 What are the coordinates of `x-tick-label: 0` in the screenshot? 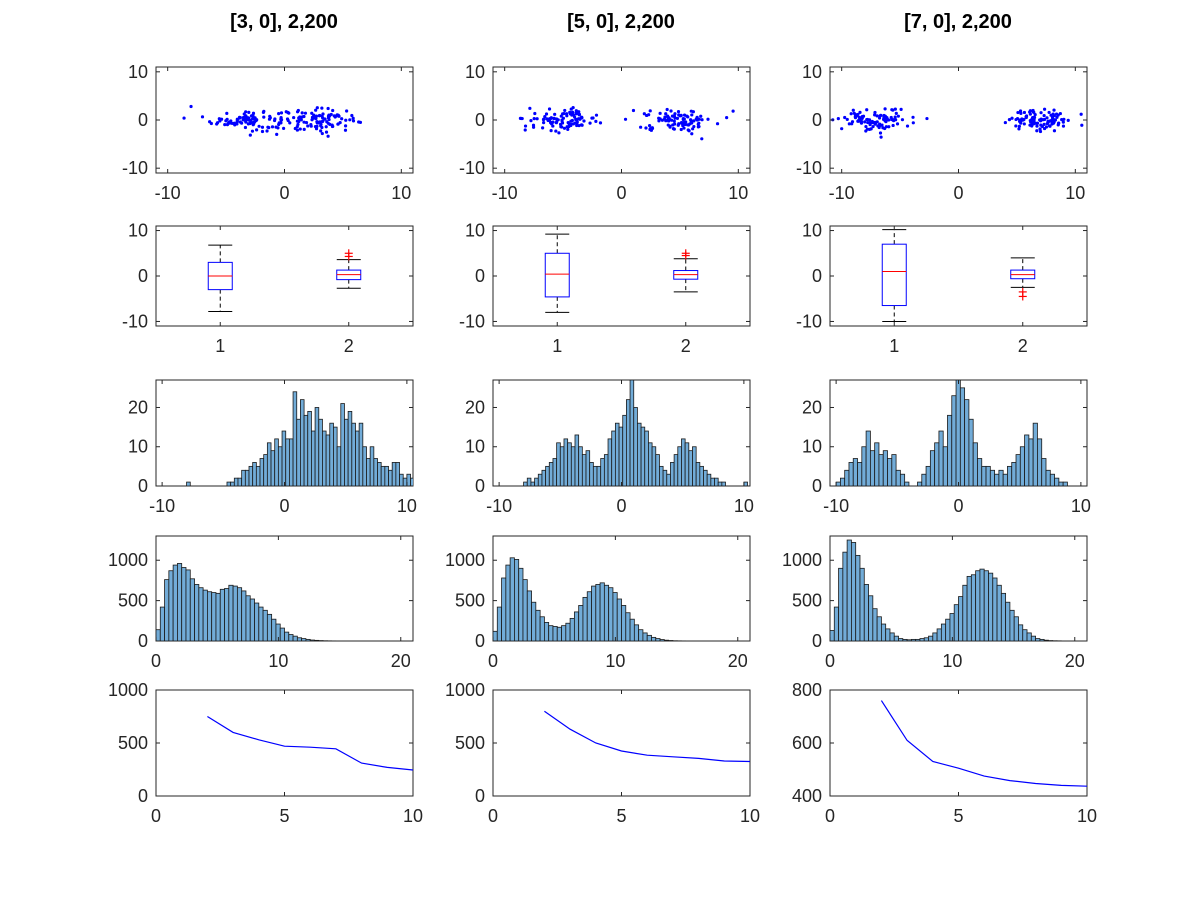 It's located at (156, 816).